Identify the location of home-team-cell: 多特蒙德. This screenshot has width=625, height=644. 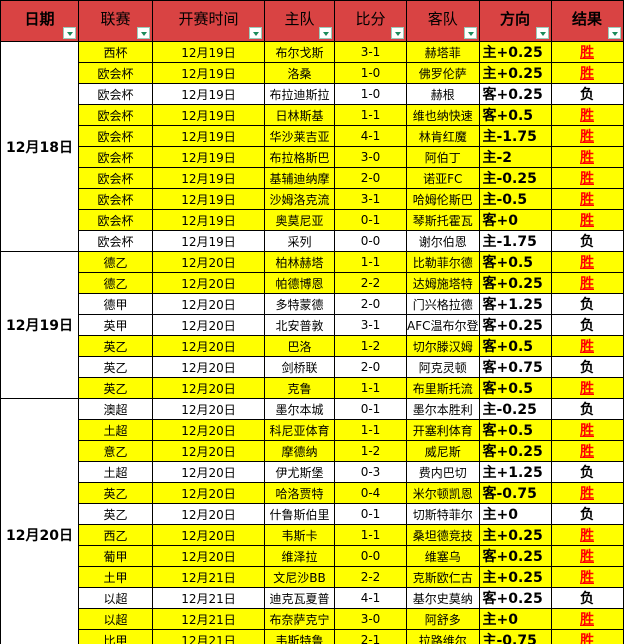
(299, 304).